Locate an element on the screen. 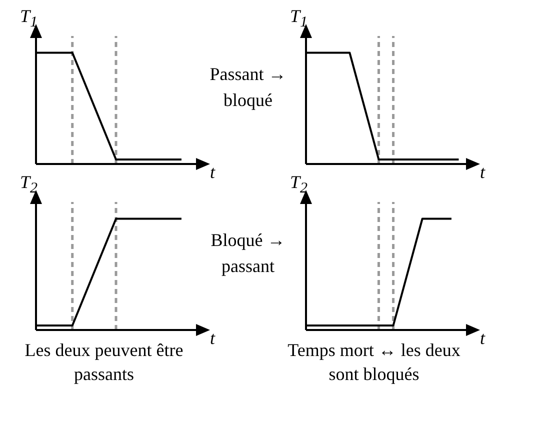  text: Passant → bloqué is located at coordinates (248, 87).